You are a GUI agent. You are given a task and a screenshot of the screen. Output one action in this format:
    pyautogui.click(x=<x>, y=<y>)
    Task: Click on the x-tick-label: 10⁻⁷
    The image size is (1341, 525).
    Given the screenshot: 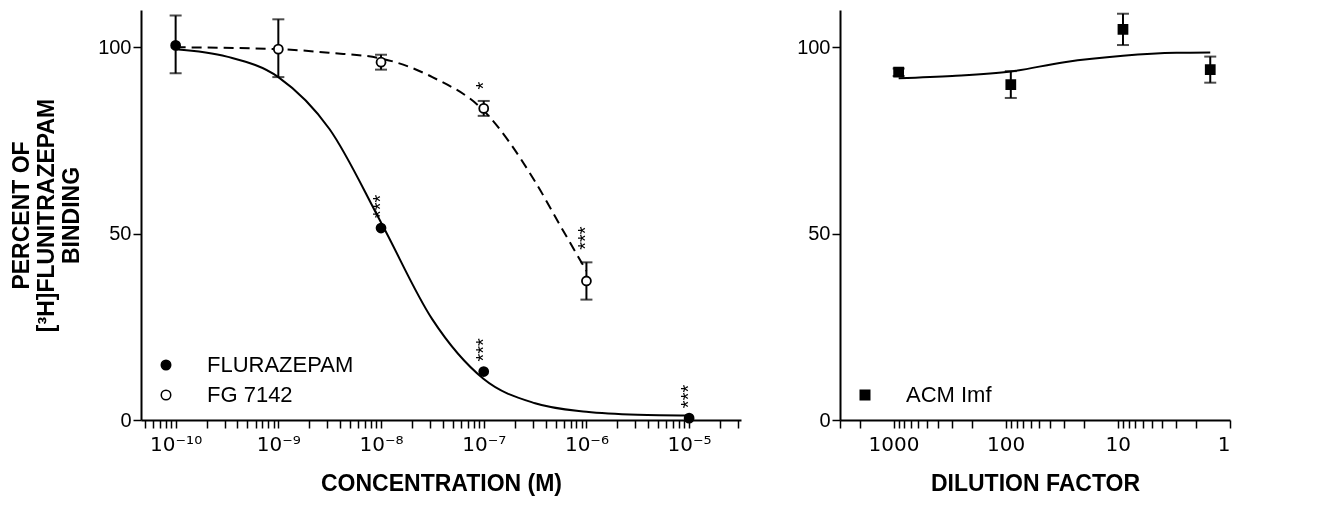 What is the action you would take?
    pyautogui.click(x=484, y=443)
    